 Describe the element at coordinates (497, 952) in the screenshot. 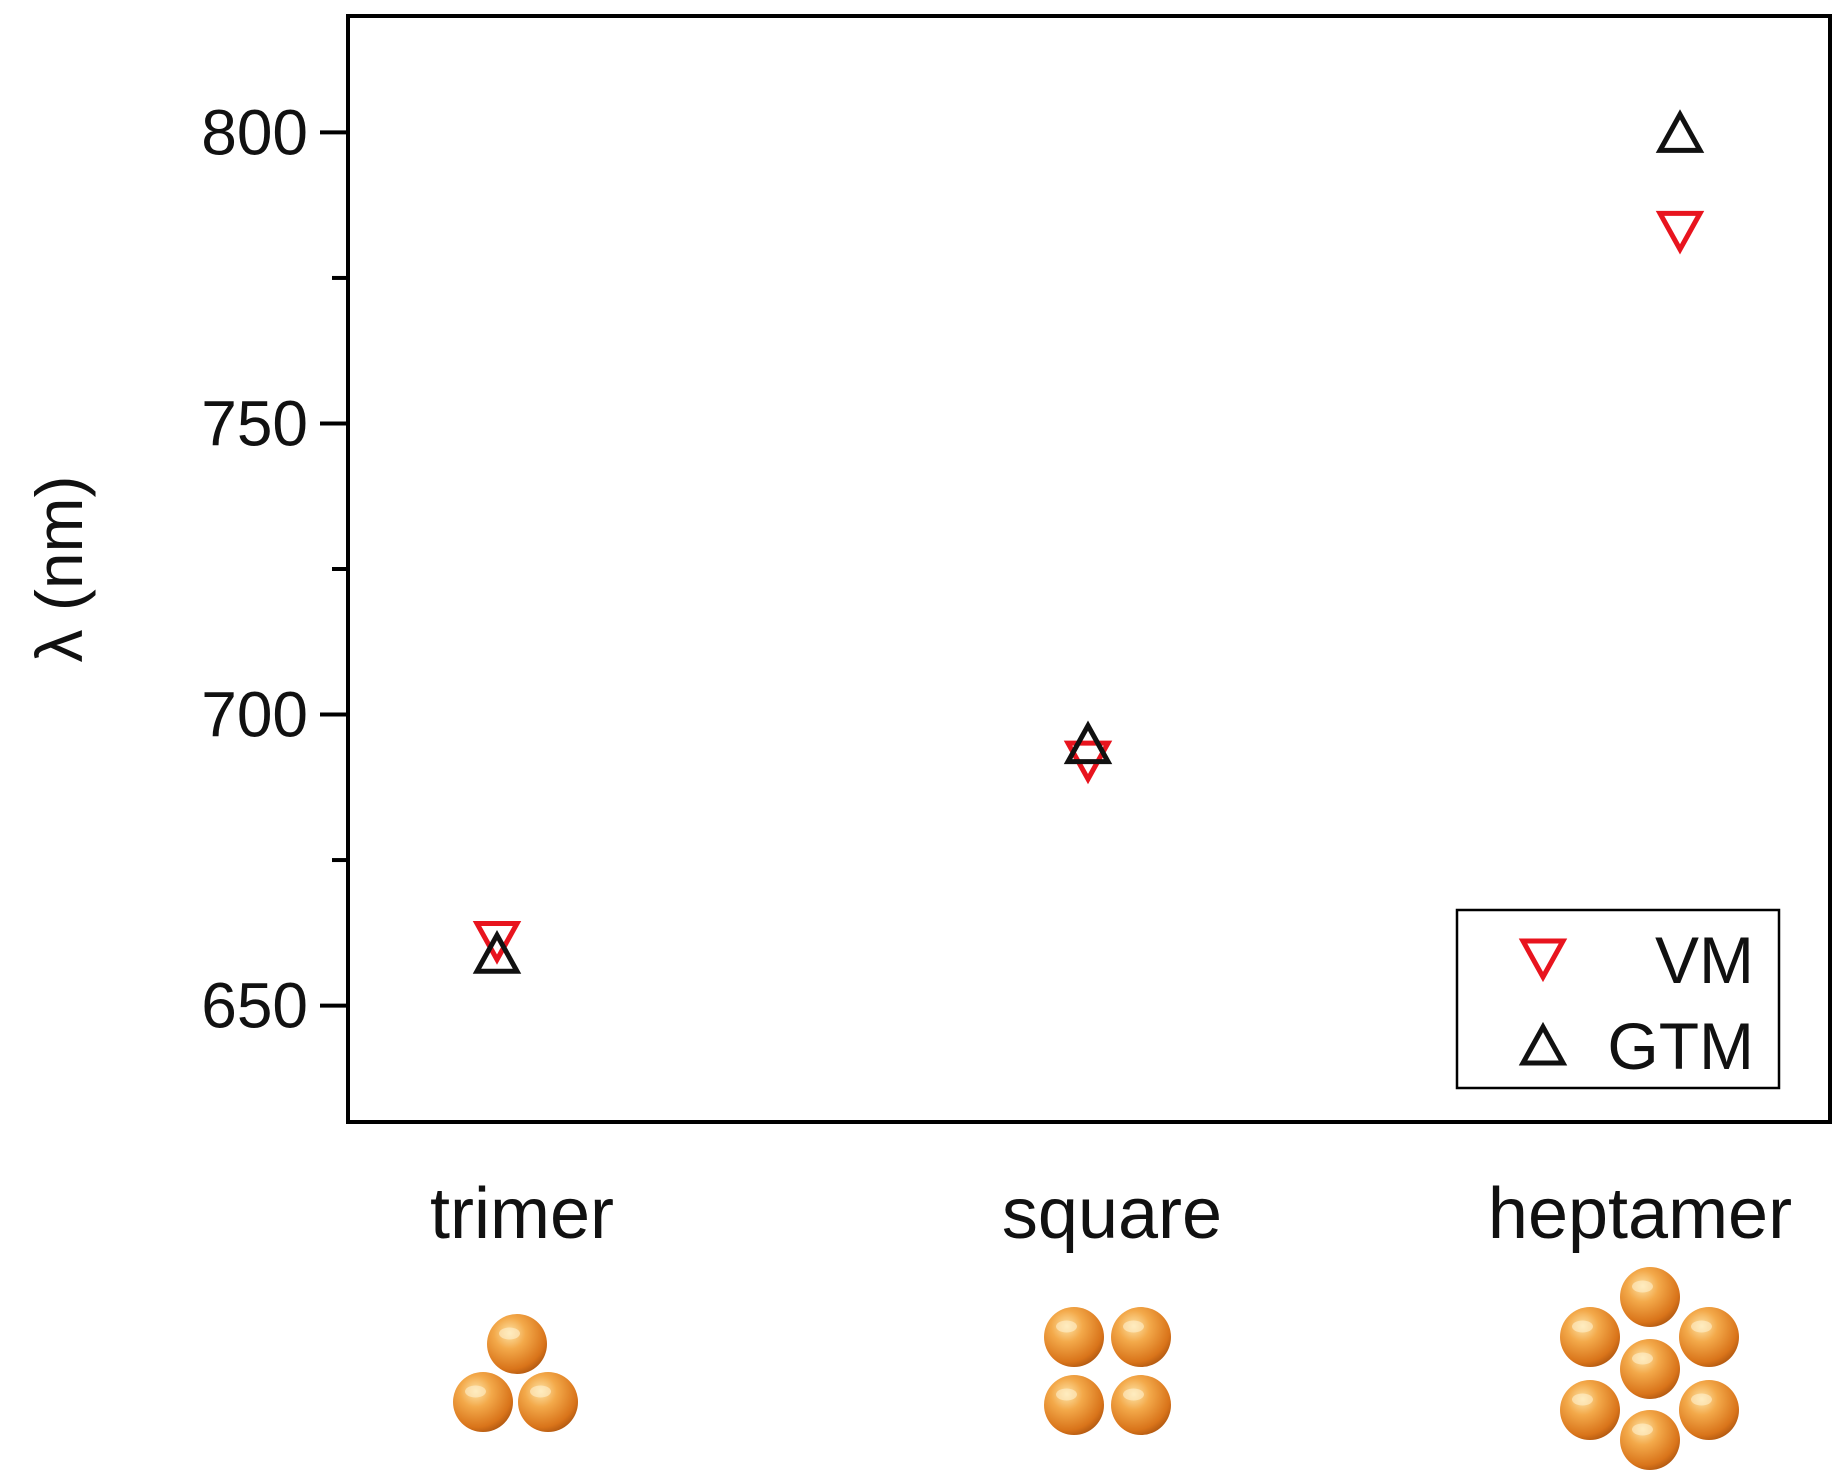

I see `data-point-gtm-trimer` at that location.